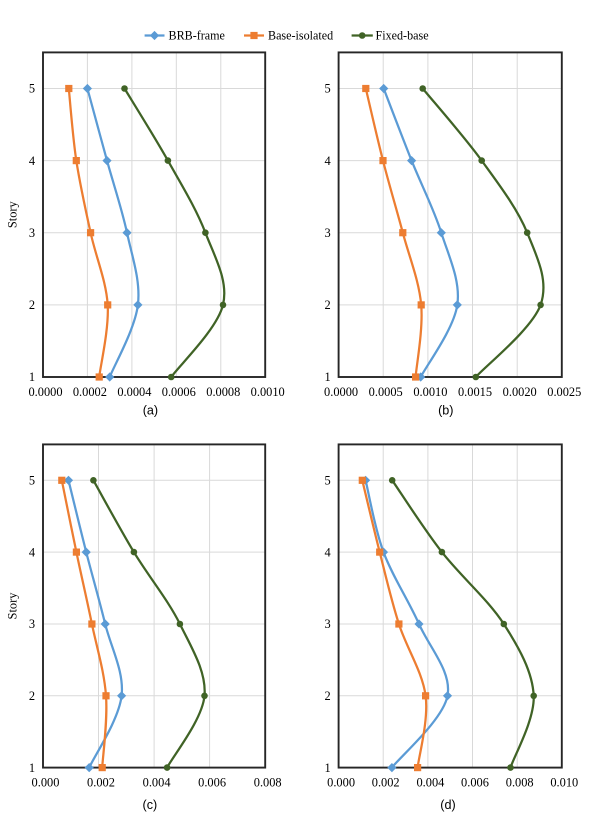 Image resolution: width=603 pixels, height=825 pixels. What do you see at coordinates (300, 36) in the screenshot?
I see `svg-text: Base-isolated` at bounding box center [300, 36].